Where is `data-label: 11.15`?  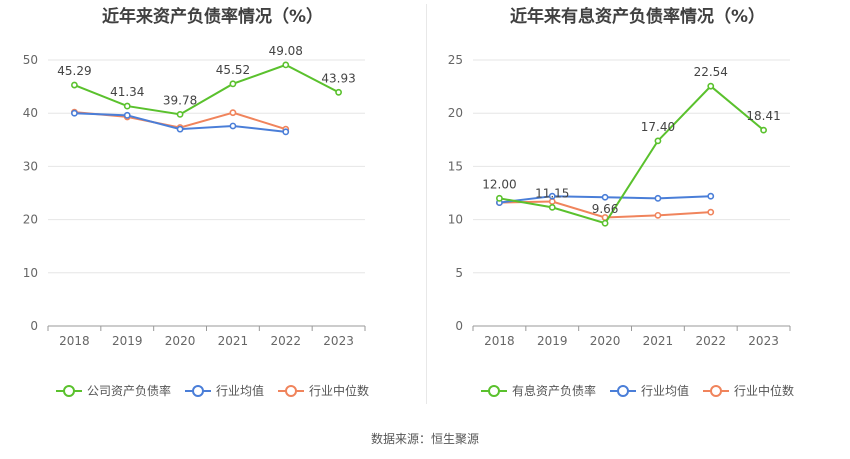 data-label: 11.15 is located at coordinates (552, 193).